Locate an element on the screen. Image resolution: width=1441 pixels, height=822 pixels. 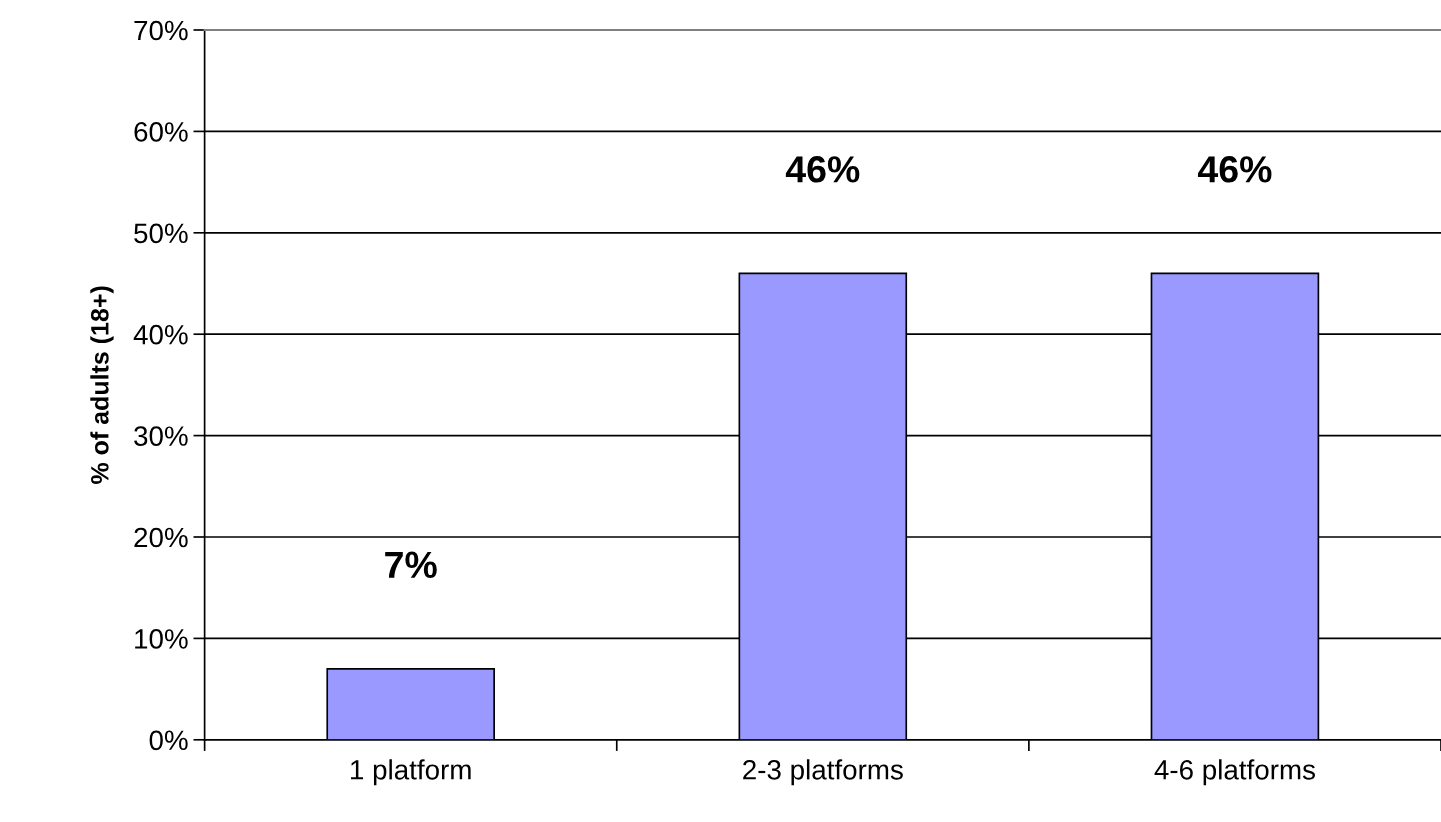
x-tick-label: 2-3 platforms is located at coordinates (823, 772).